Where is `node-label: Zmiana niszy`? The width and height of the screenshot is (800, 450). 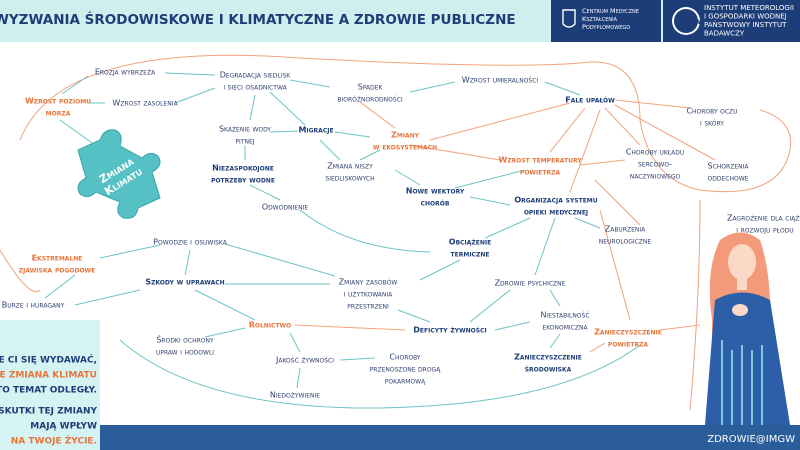
node-label: Zmiana niszy is located at coordinates (350, 166).